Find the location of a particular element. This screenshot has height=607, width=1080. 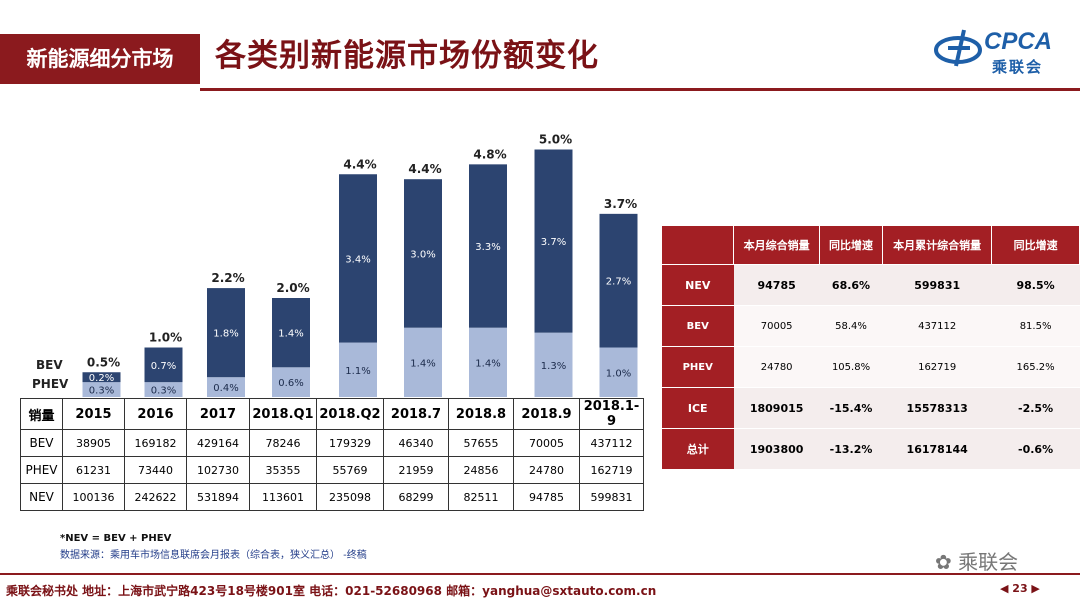

footer-divider is located at coordinates (540, 574).